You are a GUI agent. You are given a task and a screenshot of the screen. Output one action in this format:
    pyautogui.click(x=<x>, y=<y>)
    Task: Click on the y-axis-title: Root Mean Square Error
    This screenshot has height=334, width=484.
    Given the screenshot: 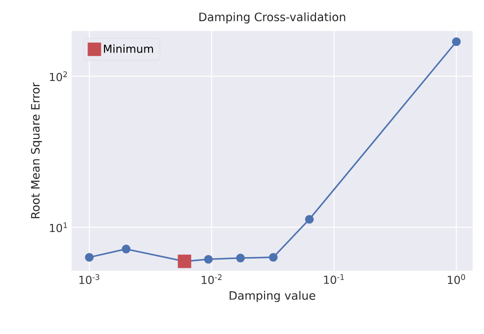 What is the action you would take?
    pyautogui.click(x=36, y=150)
    